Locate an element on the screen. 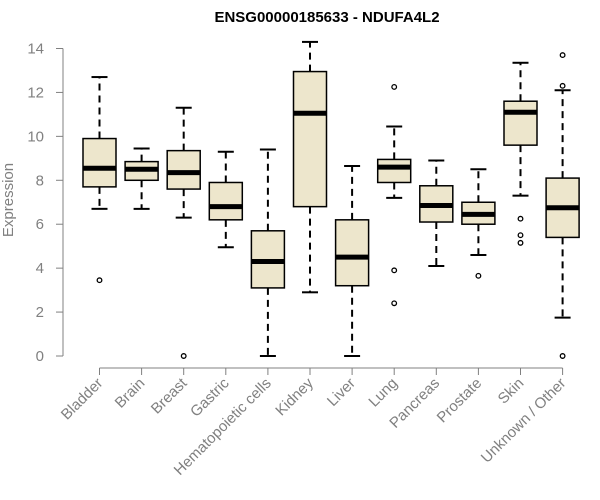 The height and width of the screenshot is (500, 600). box-gastric is located at coordinates (226, 199).